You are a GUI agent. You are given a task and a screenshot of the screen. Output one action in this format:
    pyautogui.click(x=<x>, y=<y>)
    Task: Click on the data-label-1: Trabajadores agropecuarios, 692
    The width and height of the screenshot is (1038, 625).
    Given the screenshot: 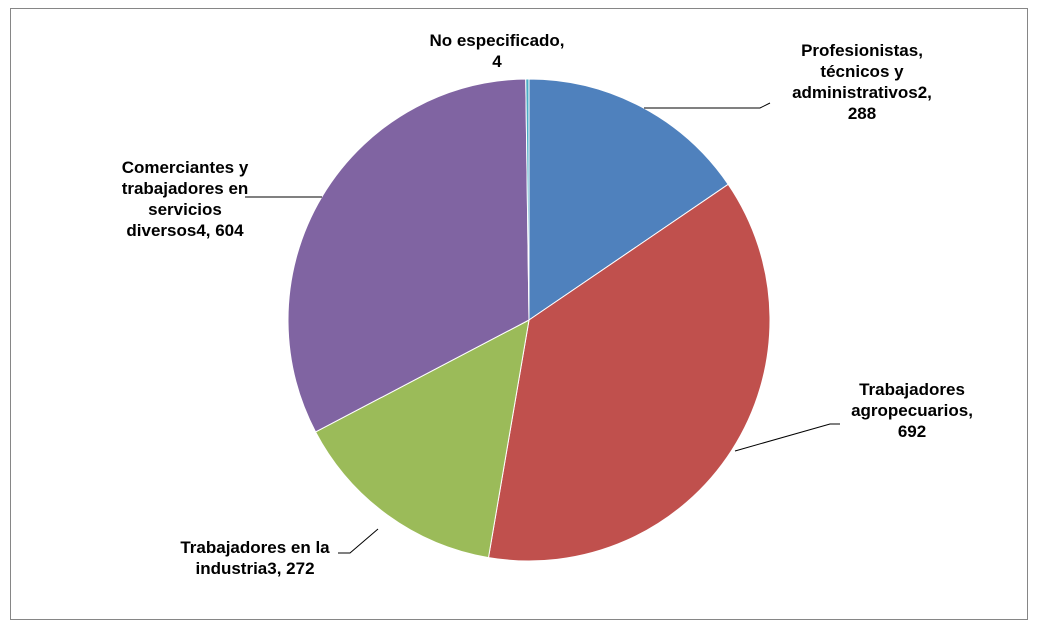 What is the action you would take?
    pyautogui.click(x=912, y=410)
    